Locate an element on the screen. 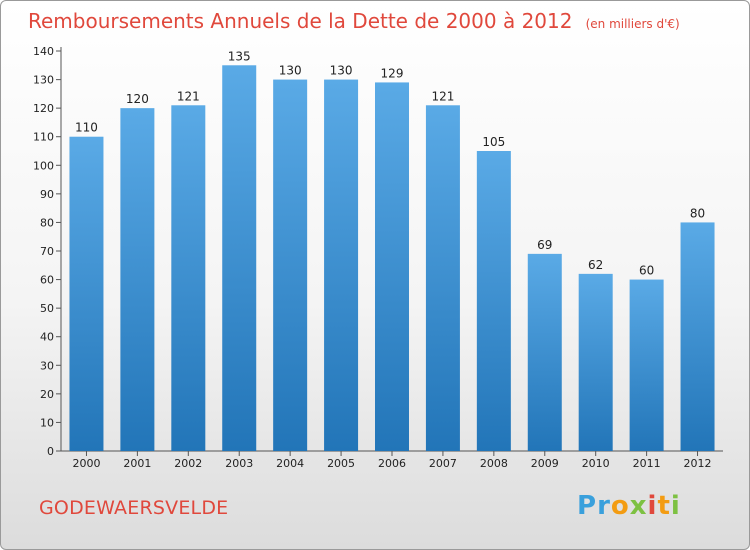  y-tick-label: 100 is located at coordinates (43, 165).